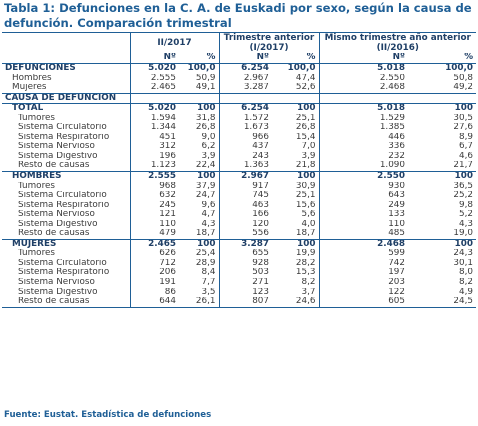 The image size is (478, 426). I want to click on cell-count: 446, so click(363, 137).